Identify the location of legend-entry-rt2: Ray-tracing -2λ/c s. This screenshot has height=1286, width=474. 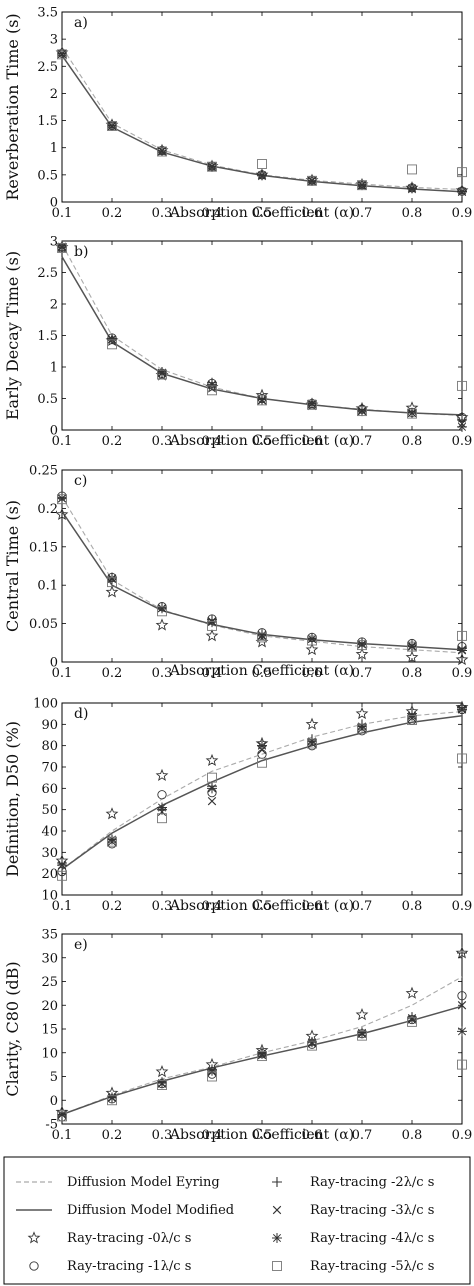
(353, 1182).